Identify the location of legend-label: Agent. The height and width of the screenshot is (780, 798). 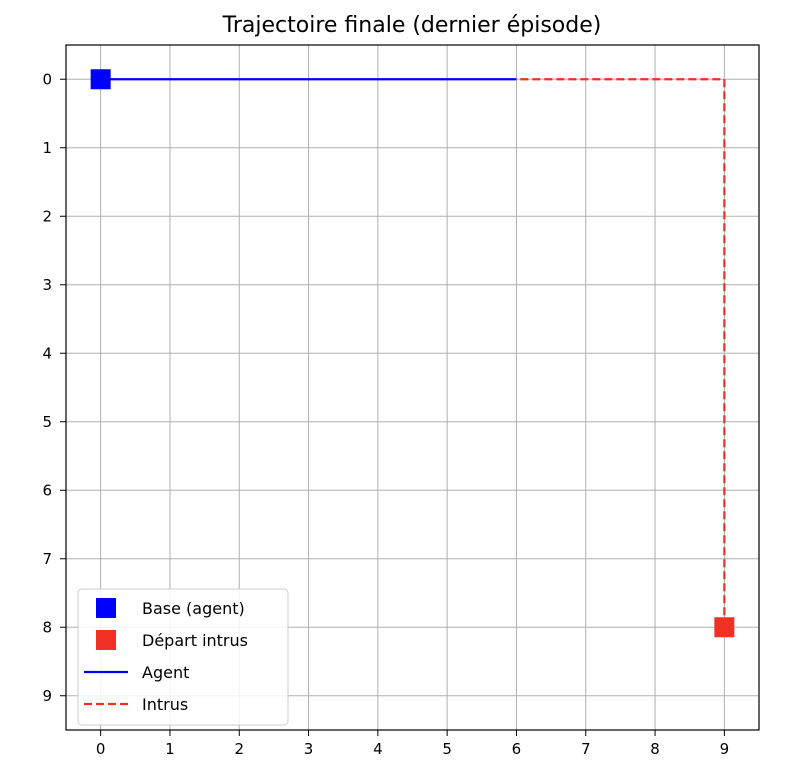
(165, 672).